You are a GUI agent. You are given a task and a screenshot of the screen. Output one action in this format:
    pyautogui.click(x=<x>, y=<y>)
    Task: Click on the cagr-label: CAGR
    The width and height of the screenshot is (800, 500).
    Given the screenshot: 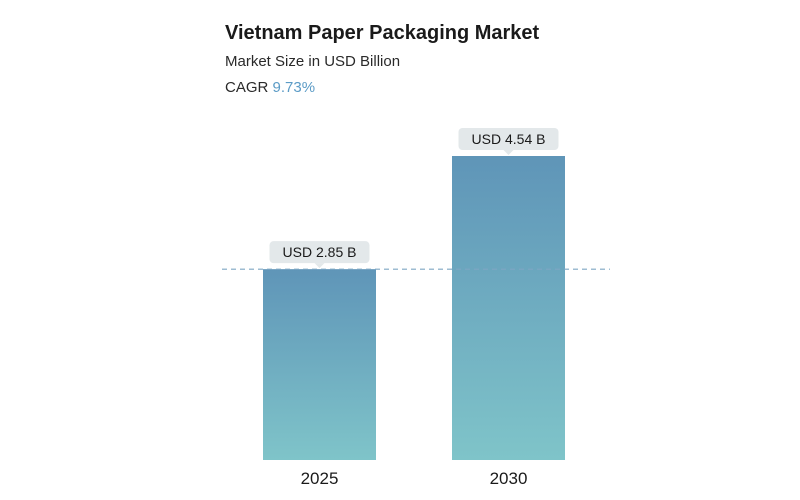 What is the action you would take?
    pyautogui.click(x=247, y=87)
    